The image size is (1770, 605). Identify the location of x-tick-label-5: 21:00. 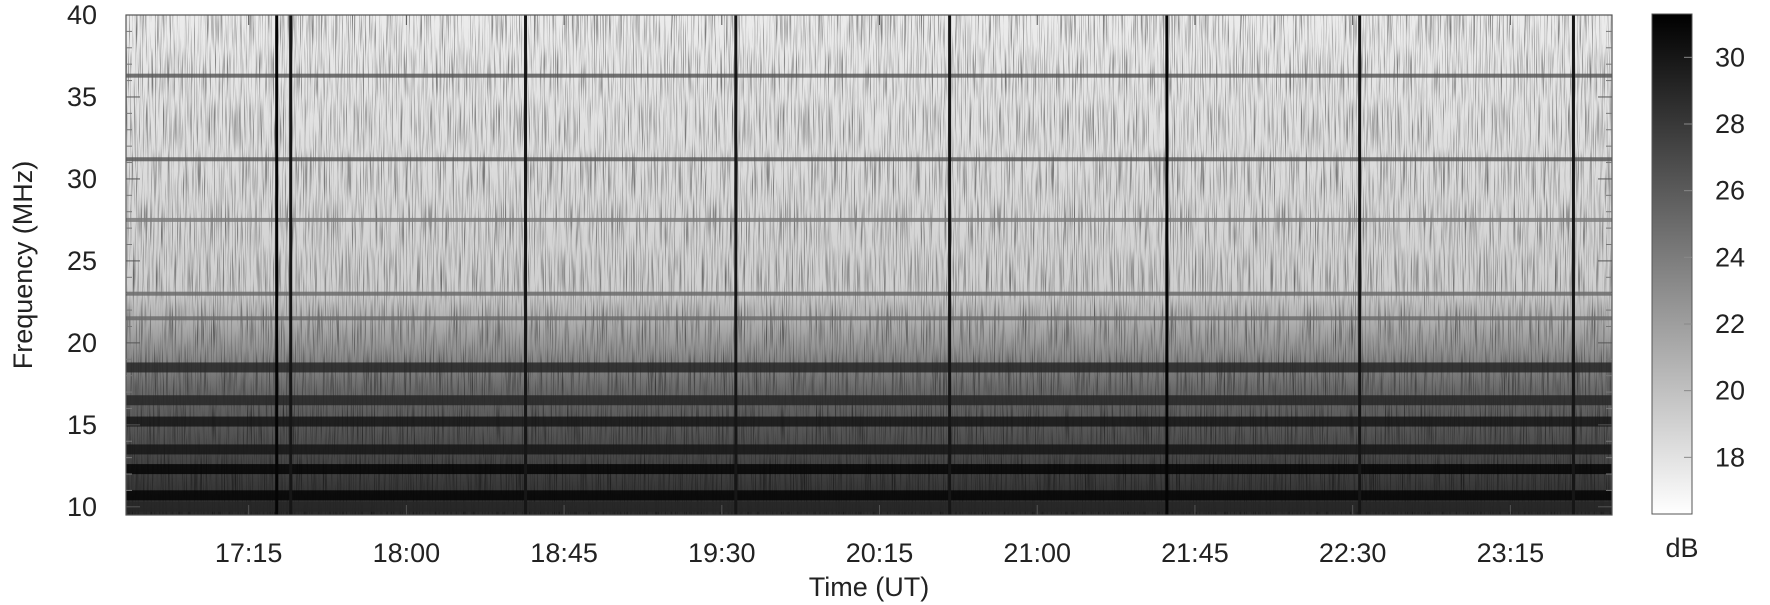
(1037, 553).